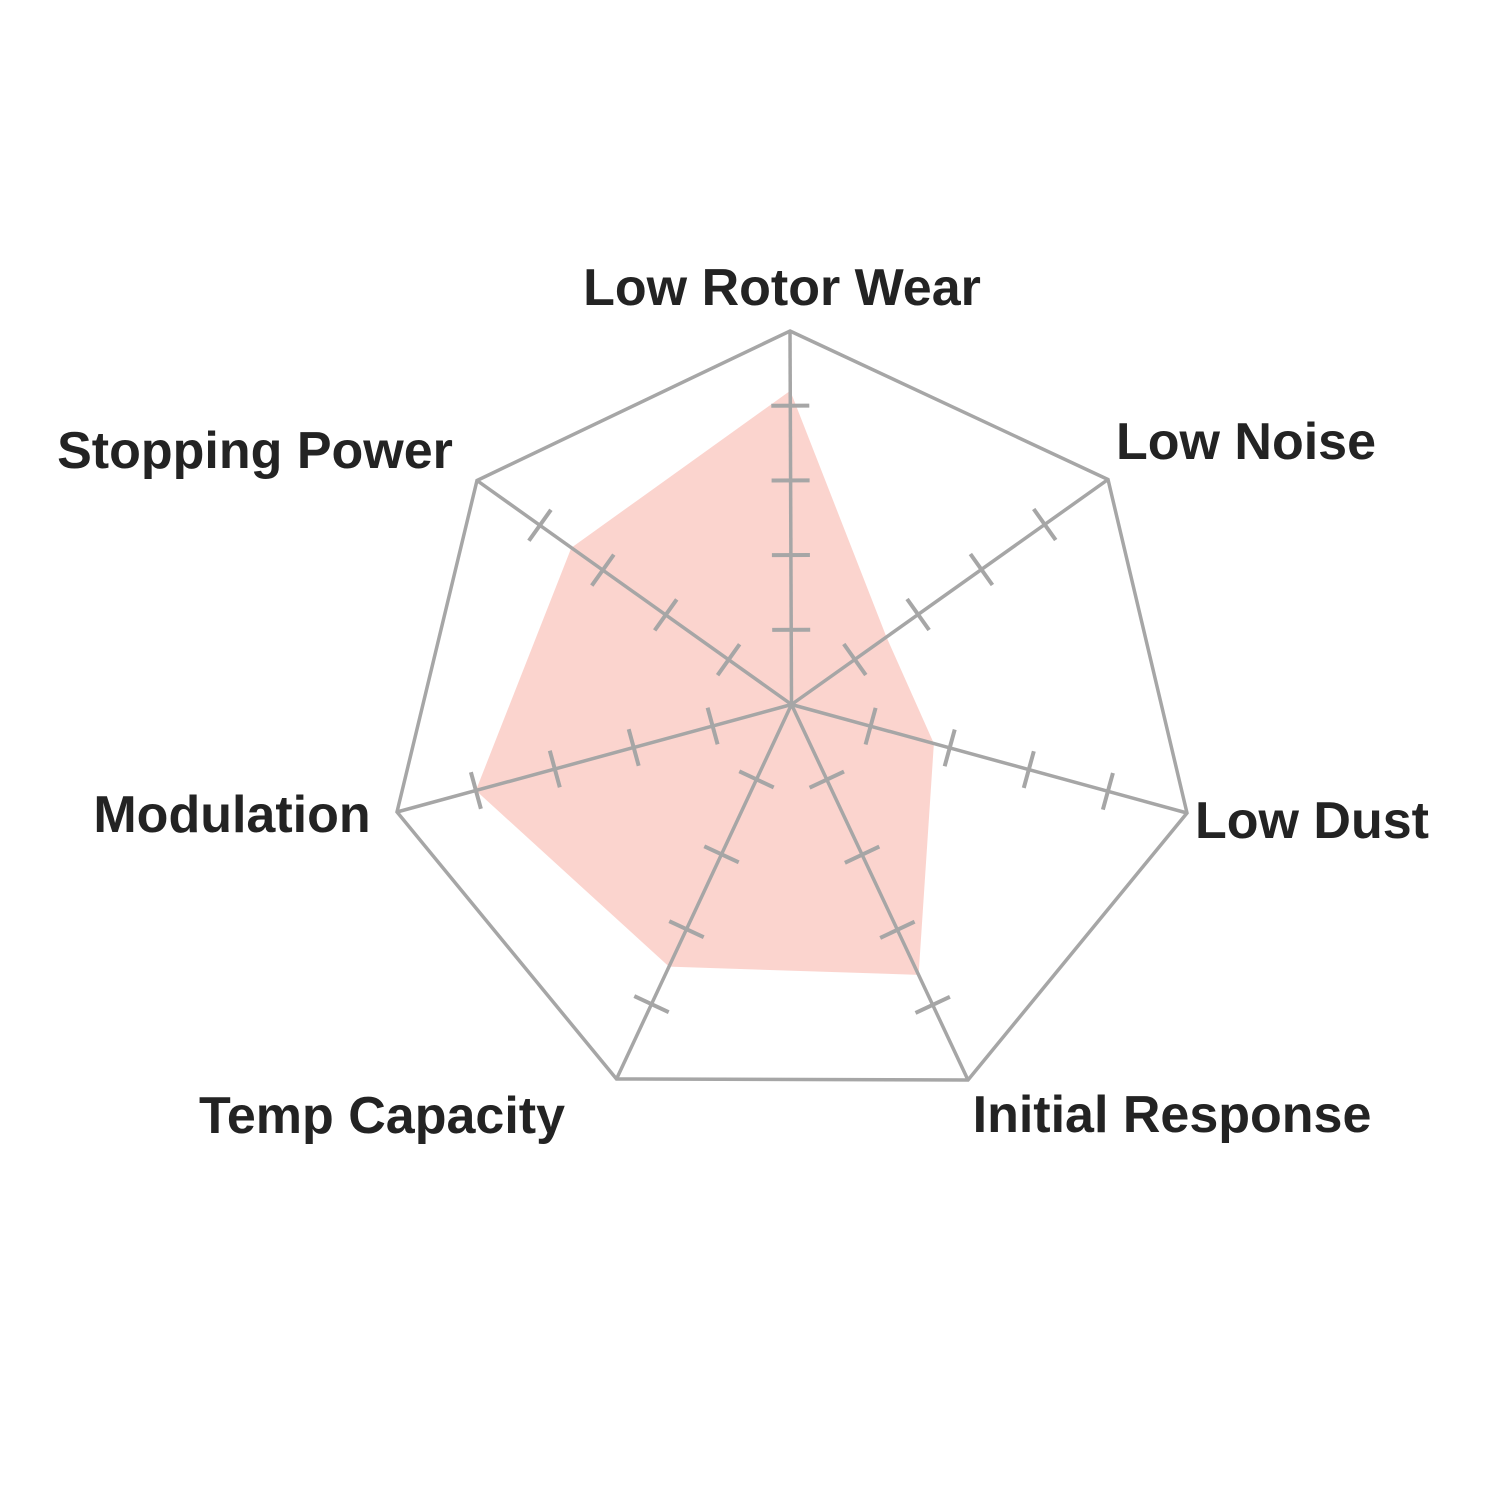  I want to click on axis-label-low-dust: Low Dust, so click(1312, 821).